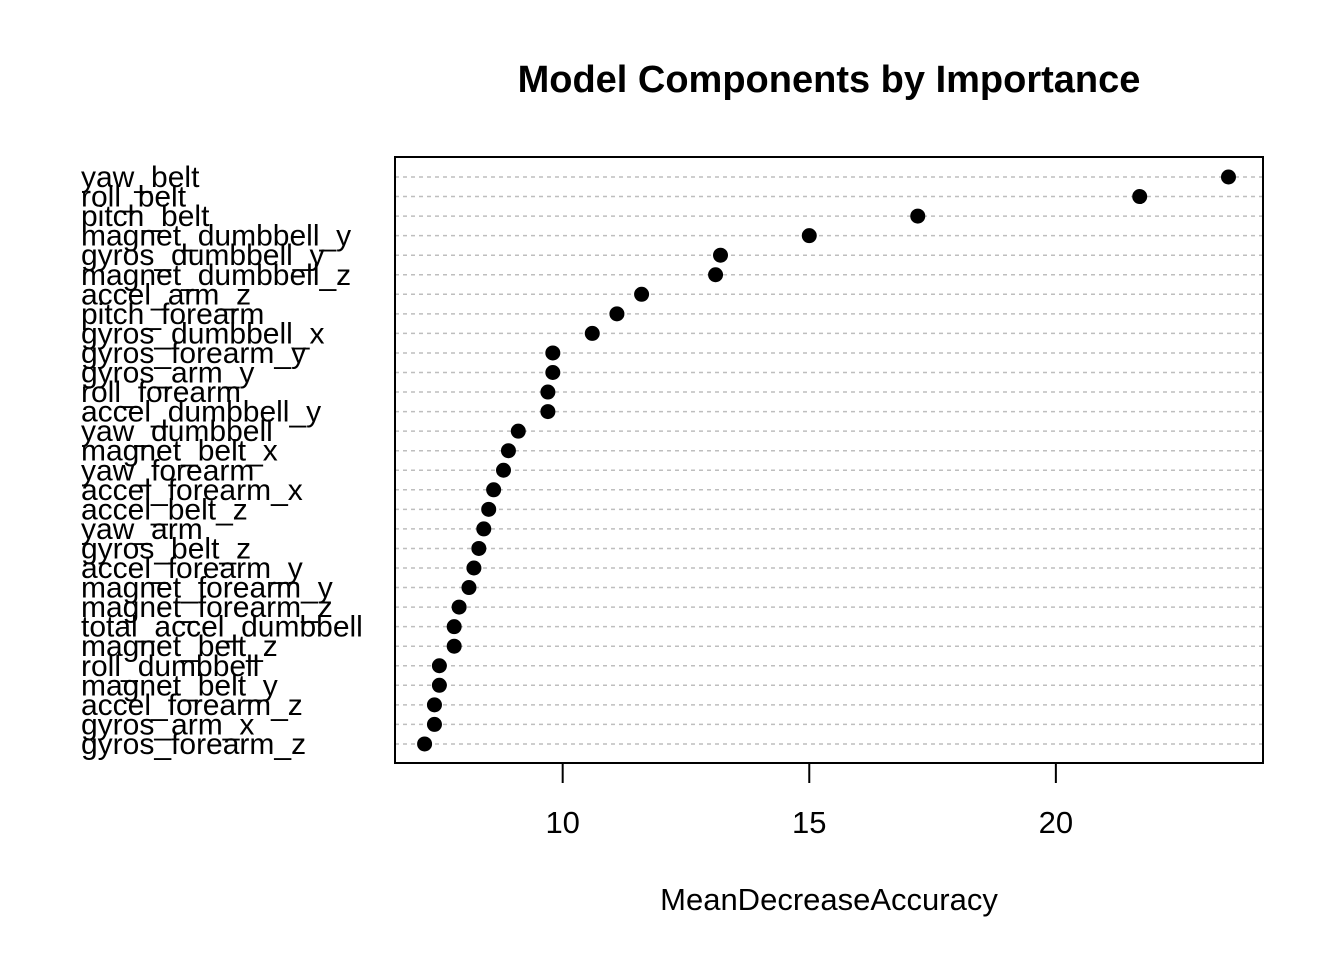 The image size is (1344, 960). What do you see at coordinates (140, 177) in the screenshot?
I see `category-label: yaw_belt` at bounding box center [140, 177].